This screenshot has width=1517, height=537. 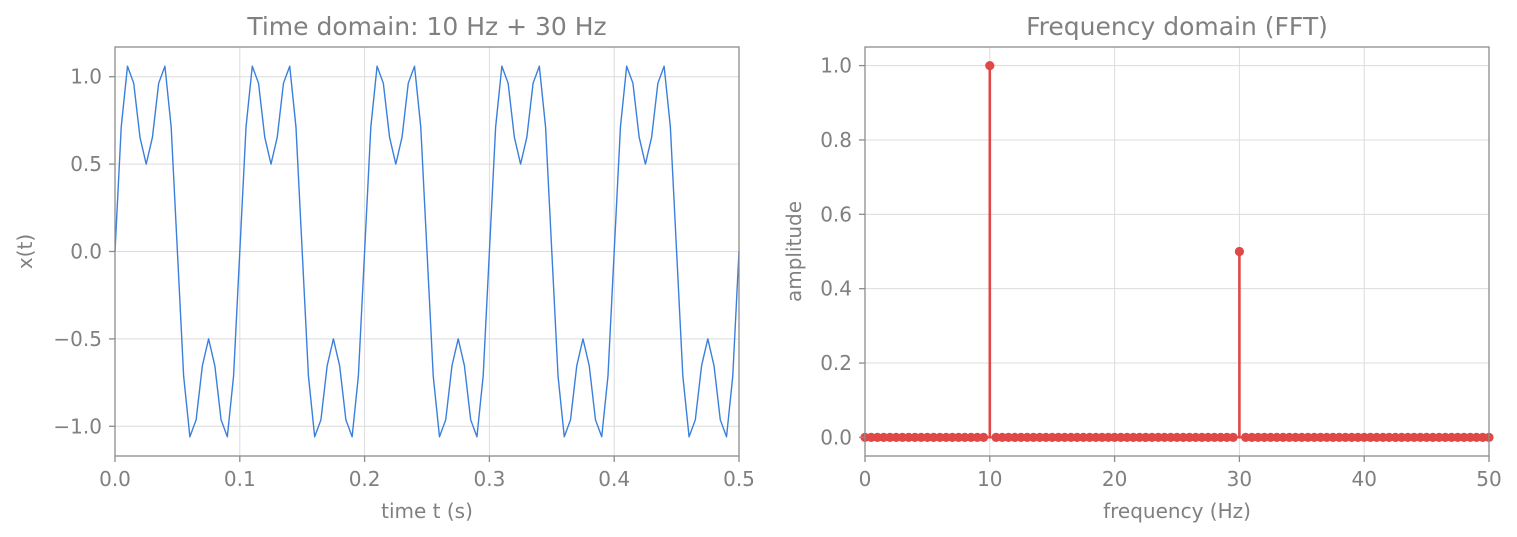 I want to click on time-x-tick-label: 0.0, so click(x=115, y=479).